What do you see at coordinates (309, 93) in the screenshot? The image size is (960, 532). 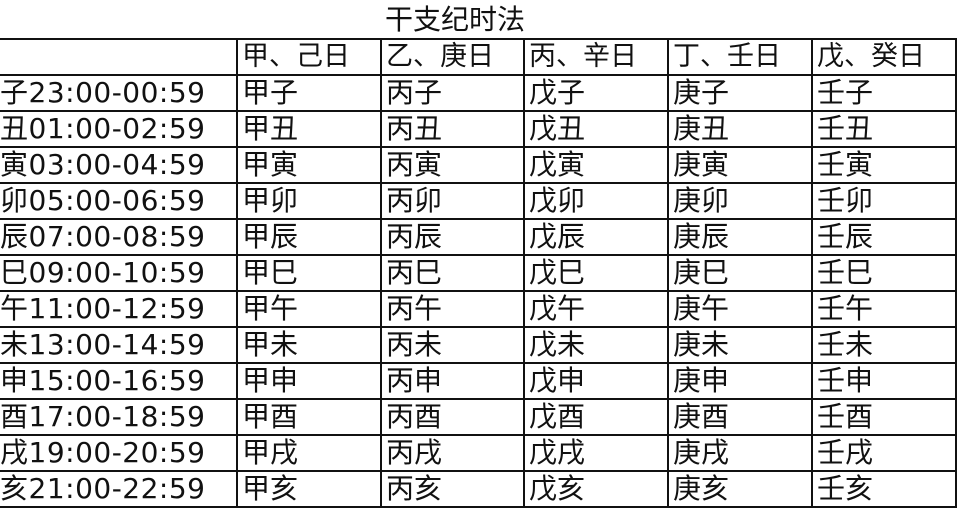 I see `ganzhi-cell: 甲子` at bounding box center [309, 93].